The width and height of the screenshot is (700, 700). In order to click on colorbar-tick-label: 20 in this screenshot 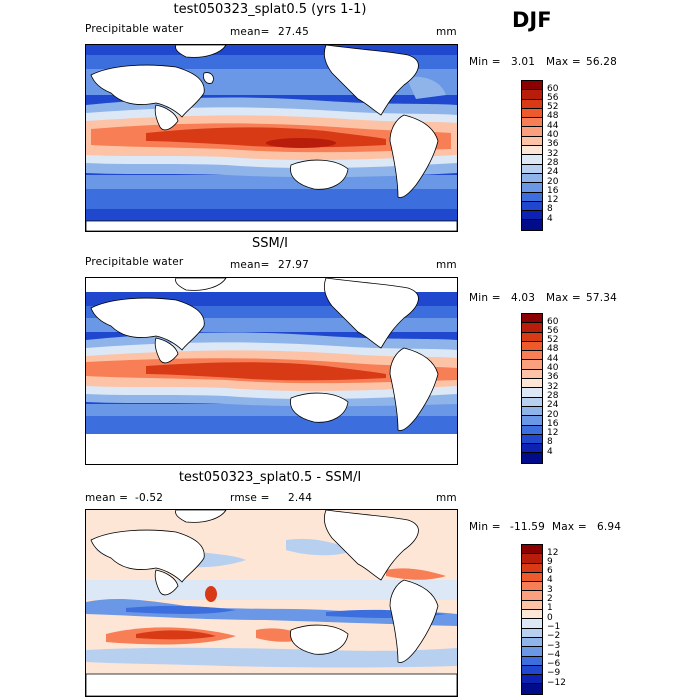, I will do `click(553, 414)`.